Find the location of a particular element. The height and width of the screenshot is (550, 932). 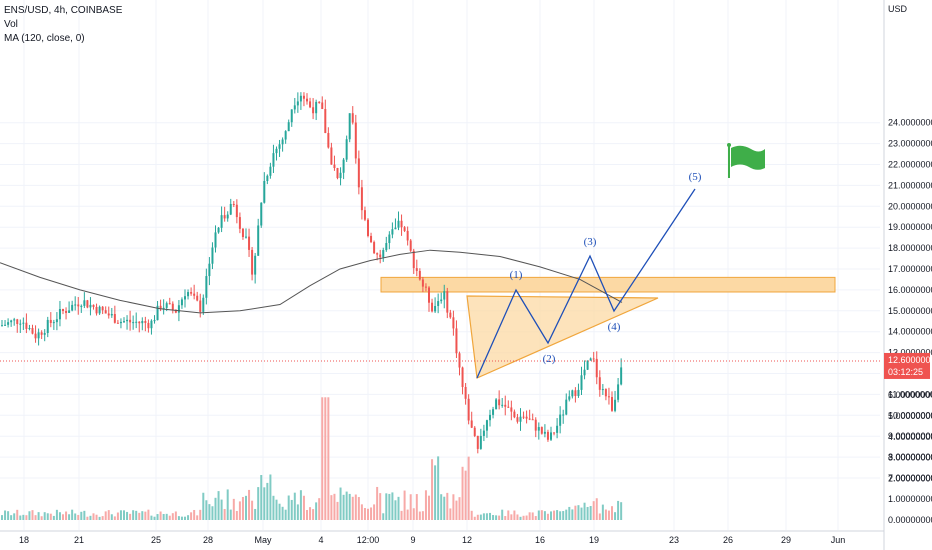

price-tick: 22.00000000 is located at coordinates (910, 165).